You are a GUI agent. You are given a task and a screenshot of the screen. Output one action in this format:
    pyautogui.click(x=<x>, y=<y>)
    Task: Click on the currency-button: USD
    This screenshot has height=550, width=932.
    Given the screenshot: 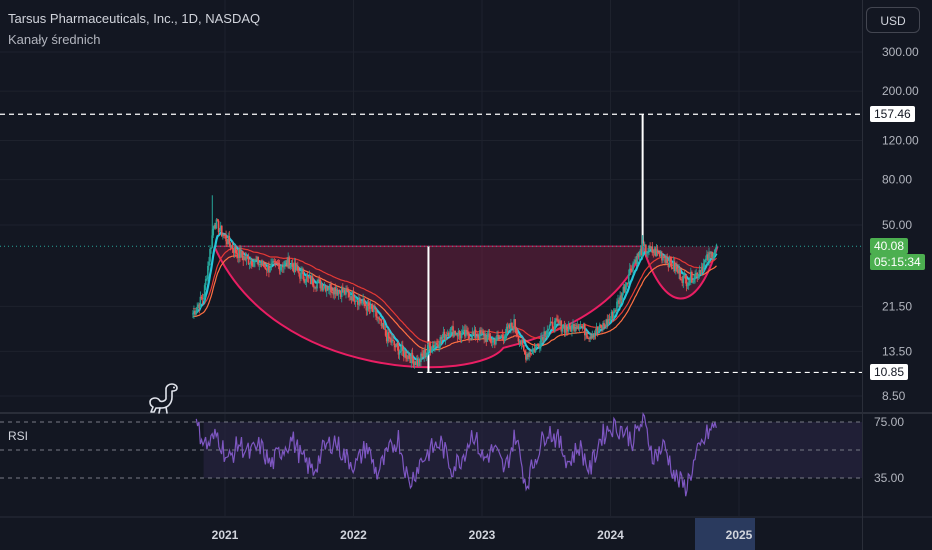 What is the action you would take?
    pyautogui.click(x=893, y=20)
    